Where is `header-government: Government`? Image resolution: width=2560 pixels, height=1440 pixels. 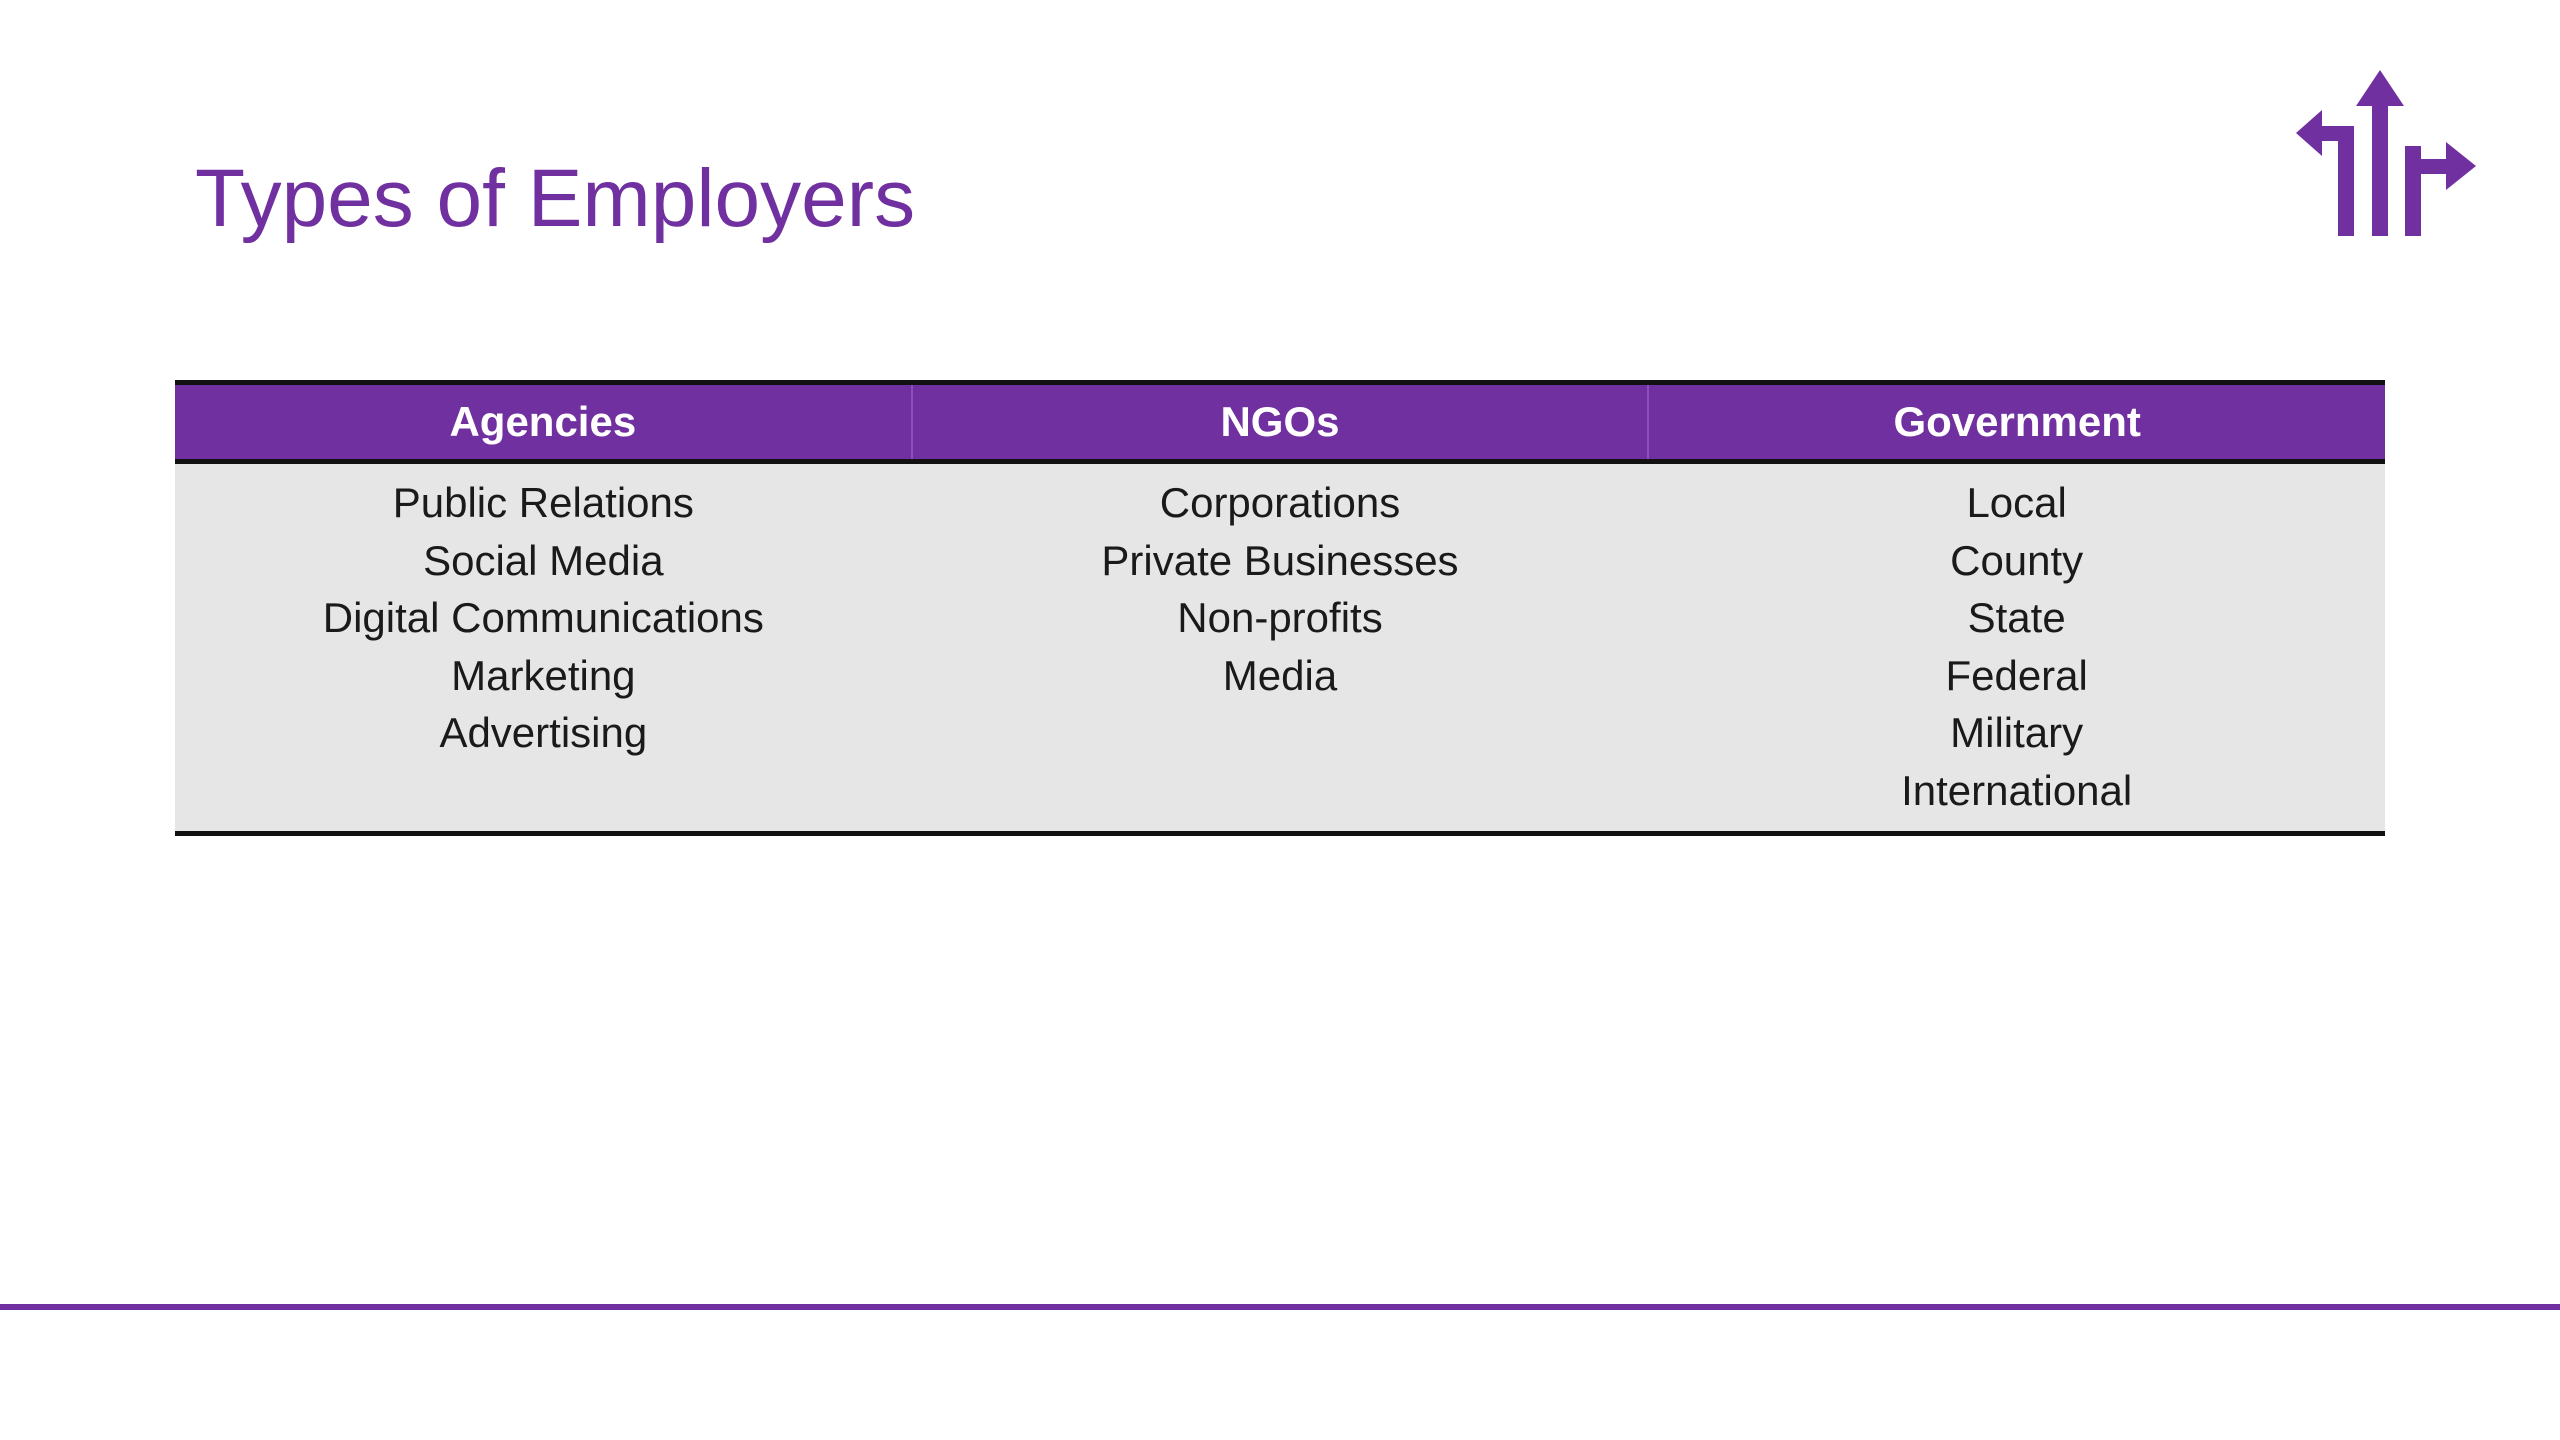
header-government: Government is located at coordinates (2016, 422).